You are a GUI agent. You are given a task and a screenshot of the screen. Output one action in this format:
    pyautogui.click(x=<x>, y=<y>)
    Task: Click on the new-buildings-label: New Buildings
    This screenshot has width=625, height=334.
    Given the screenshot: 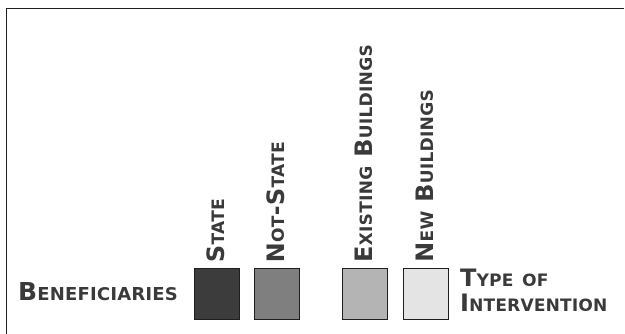 What is the action you would take?
    pyautogui.click(x=425, y=175)
    